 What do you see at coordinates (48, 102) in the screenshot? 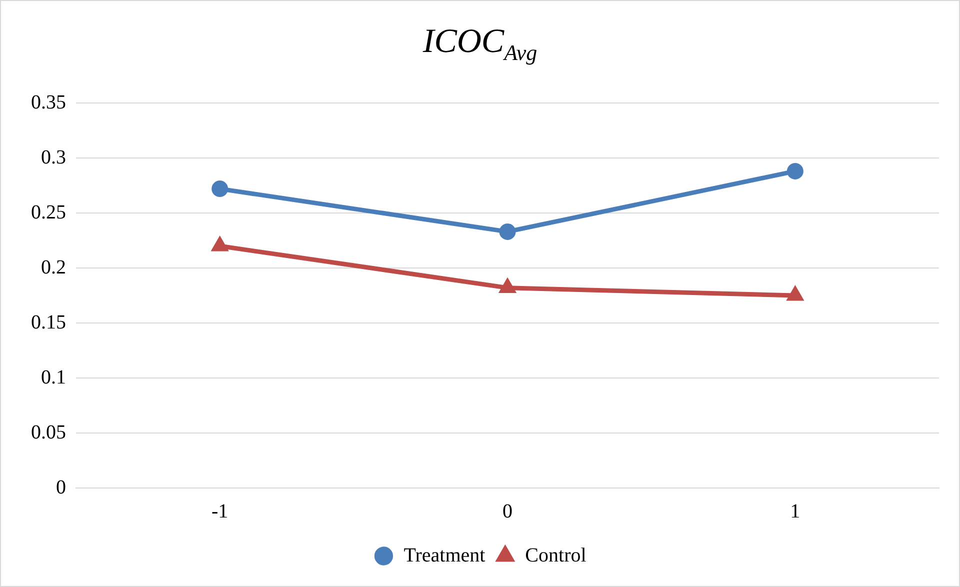
I see `y-tick-label: 0.35` at bounding box center [48, 102].